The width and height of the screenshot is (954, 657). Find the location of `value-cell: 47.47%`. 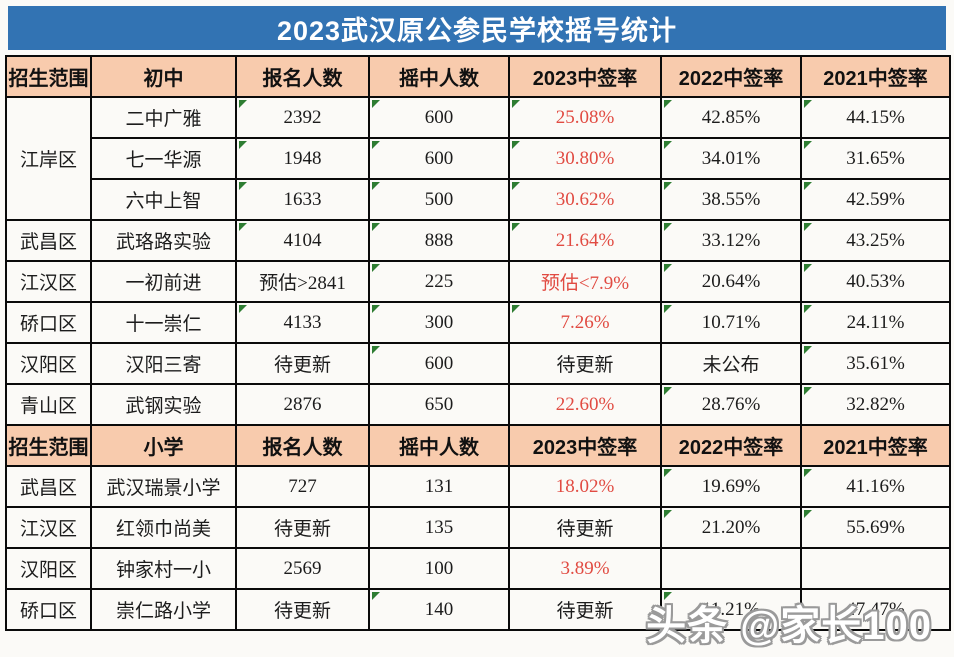

value-cell: 47.47% is located at coordinates (875, 609).